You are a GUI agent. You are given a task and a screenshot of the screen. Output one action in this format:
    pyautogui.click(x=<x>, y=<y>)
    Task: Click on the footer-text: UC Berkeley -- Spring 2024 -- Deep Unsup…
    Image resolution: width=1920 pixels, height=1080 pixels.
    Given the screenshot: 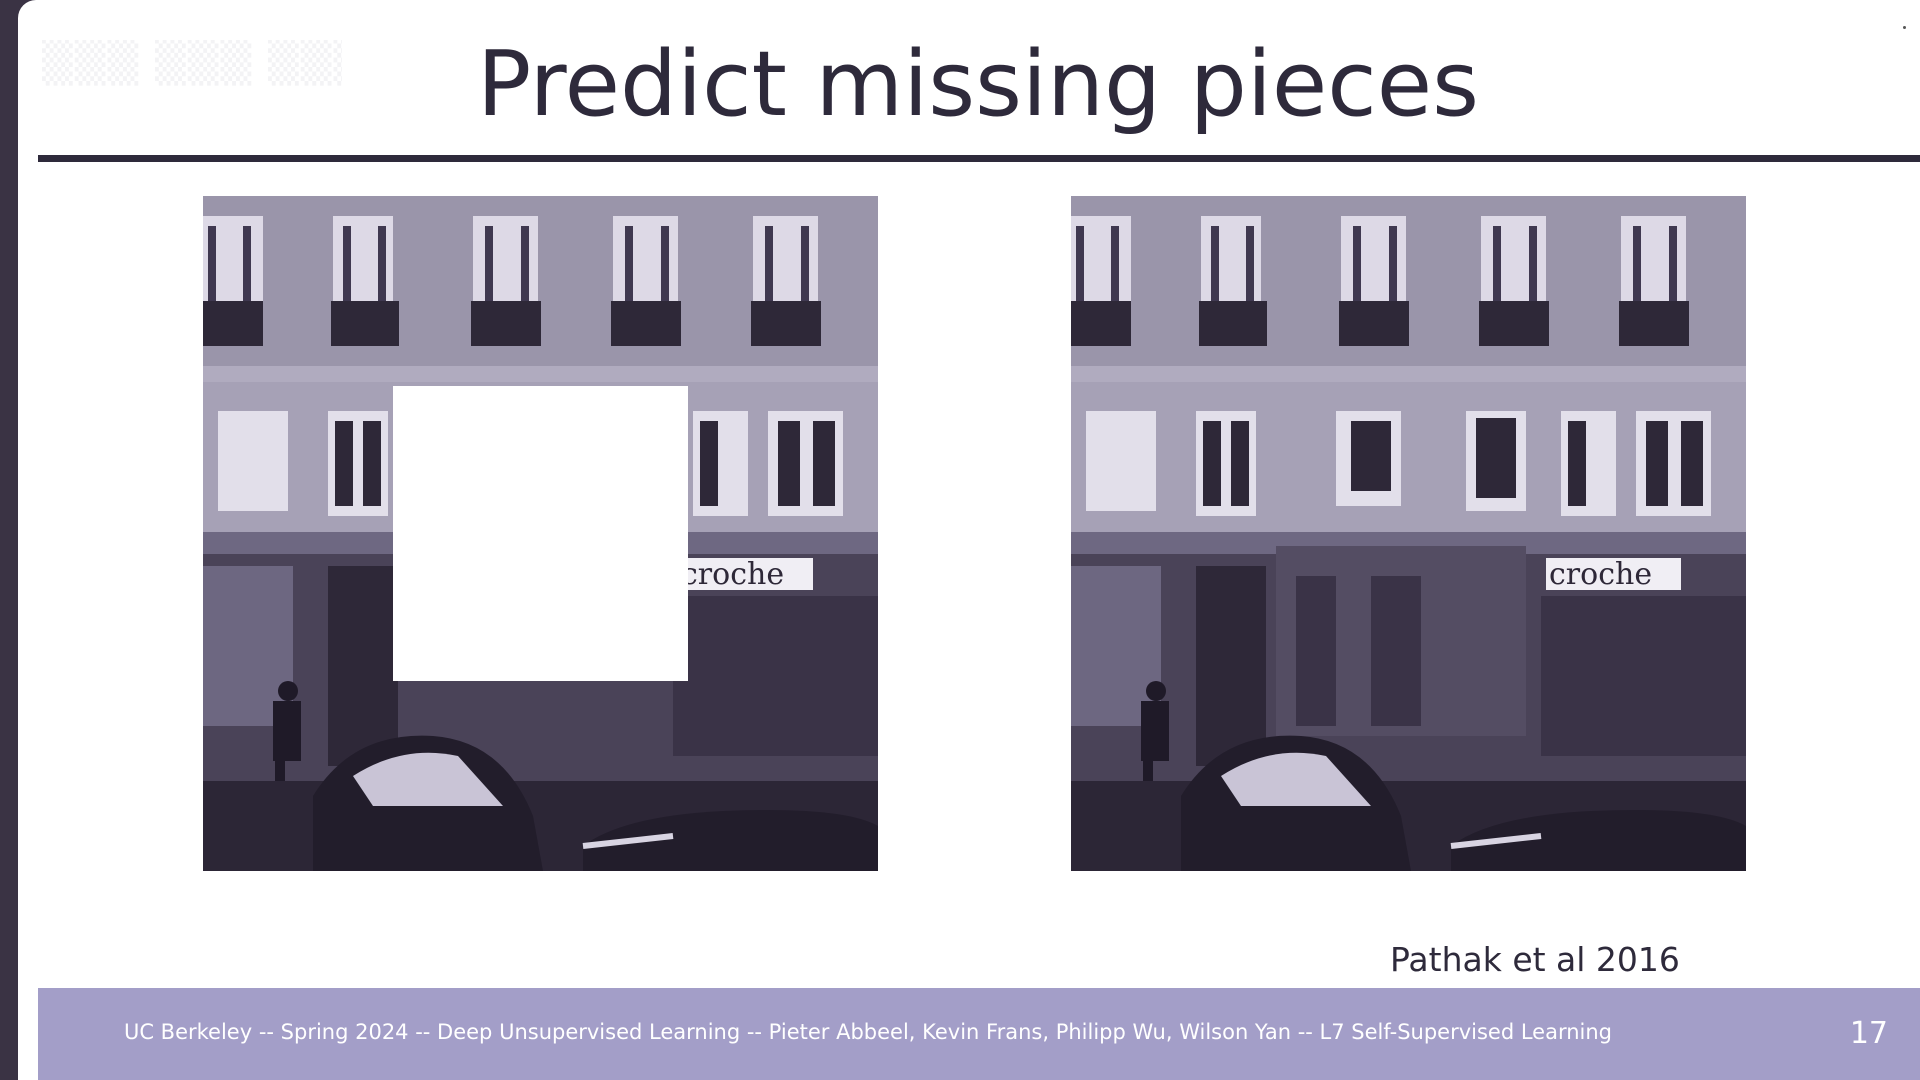 What is the action you would take?
    pyautogui.click(x=868, y=1032)
    